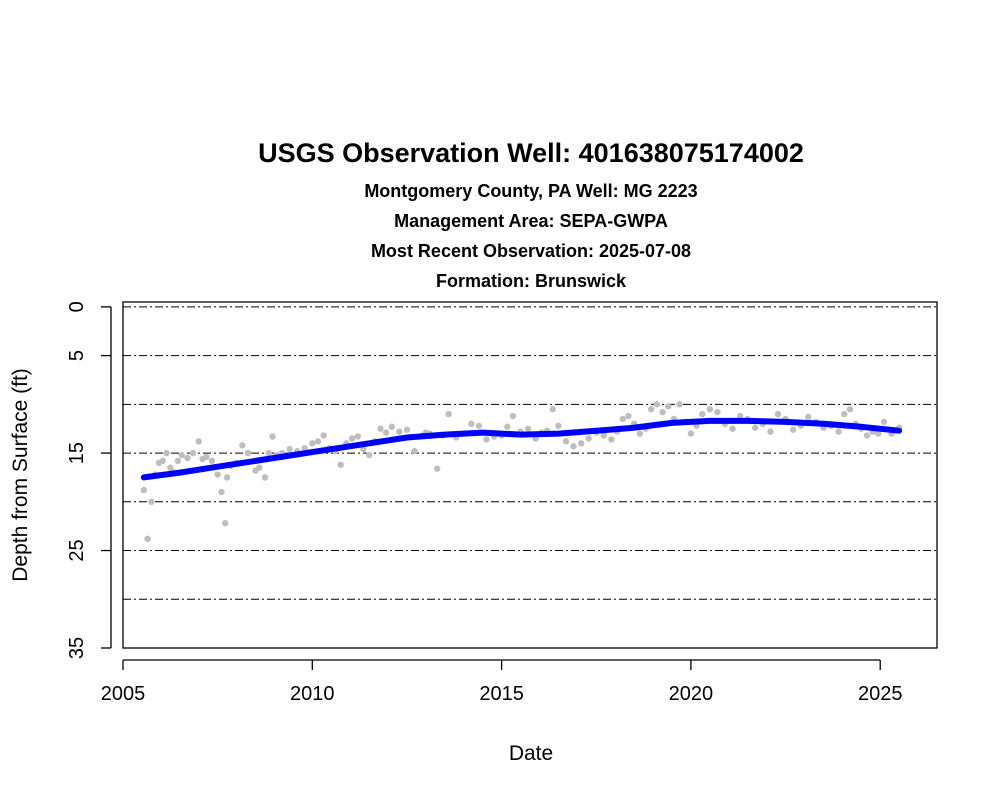 This screenshot has width=1000, height=800. I want to click on x-tick-label-2025: 2025, so click(880, 694).